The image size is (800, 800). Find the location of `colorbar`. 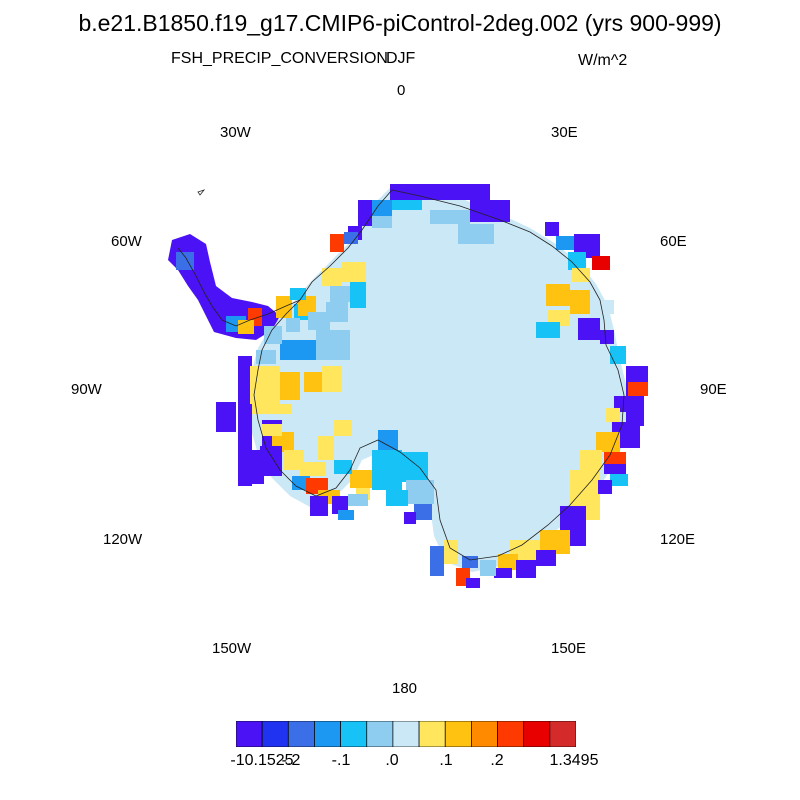

colorbar is located at coordinates (406, 734).